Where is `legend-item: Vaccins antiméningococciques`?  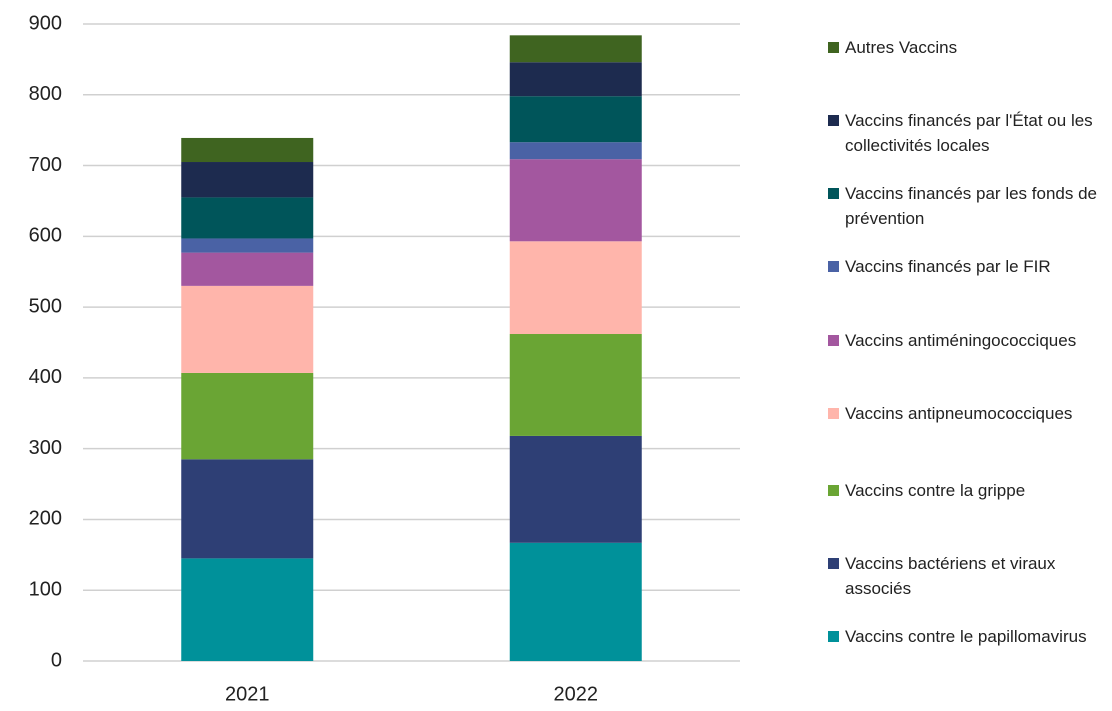
legend-item: Vaccins antiméningococciques is located at coordinates (969, 340).